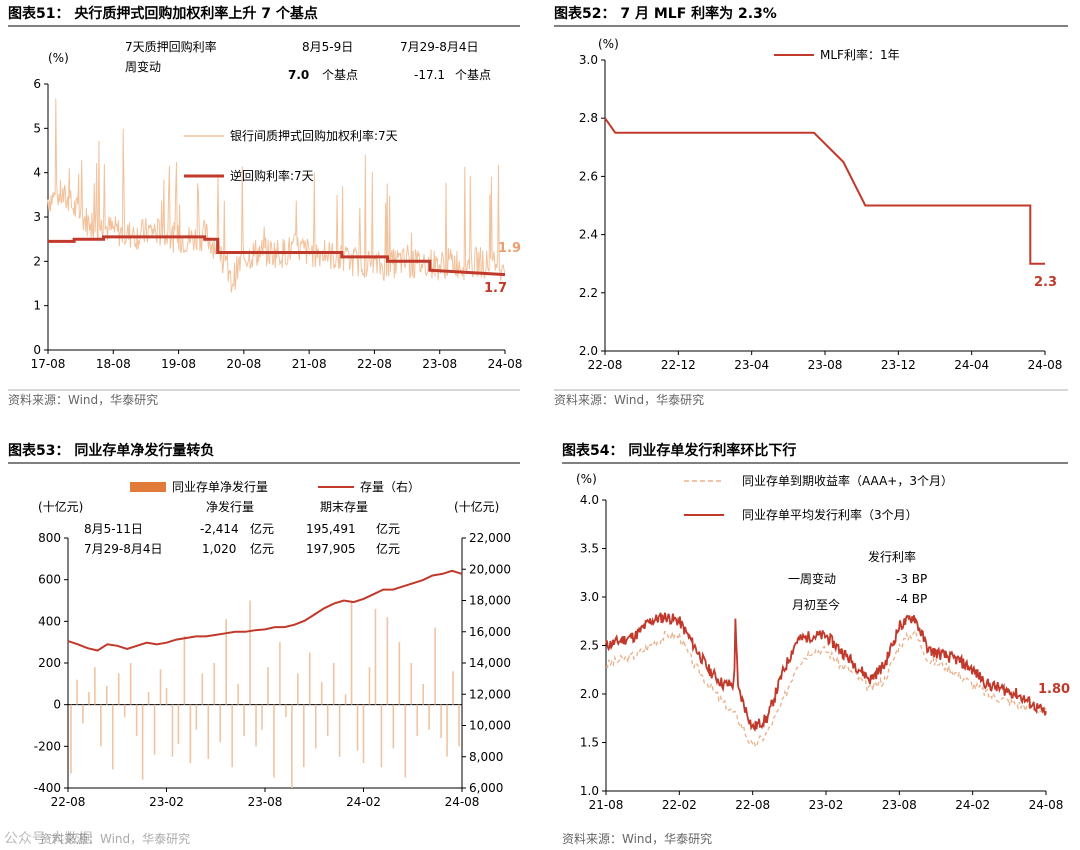  Describe the element at coordinates (898, 365) in the screenshot. I see `x-tick-label: 23-12` at that location.